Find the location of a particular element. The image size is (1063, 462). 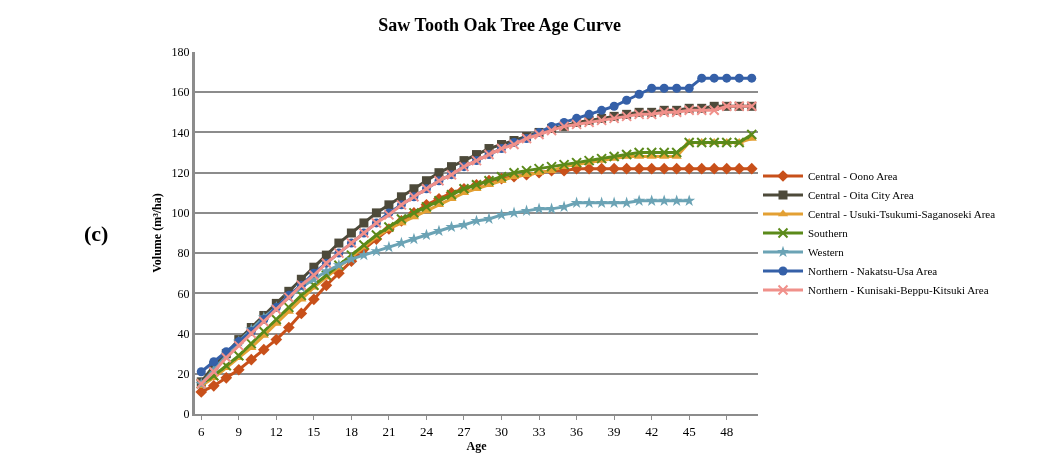

legend-label: Central - Oono Area is located at coordinates (853, 176).